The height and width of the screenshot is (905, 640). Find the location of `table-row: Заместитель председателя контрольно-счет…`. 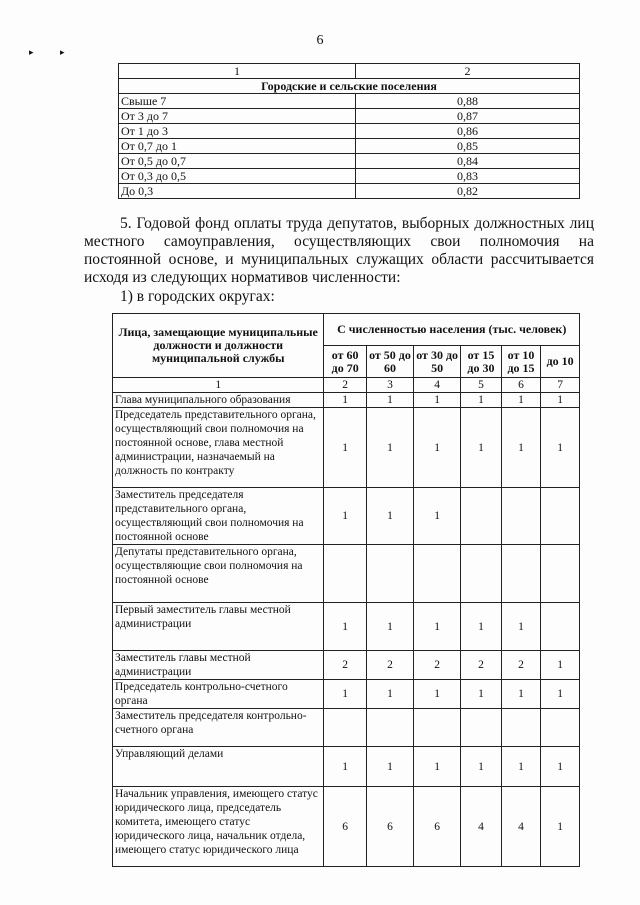

table-row: Заместитель председателя контрольно-счет… is located at coordinates (345, 727).